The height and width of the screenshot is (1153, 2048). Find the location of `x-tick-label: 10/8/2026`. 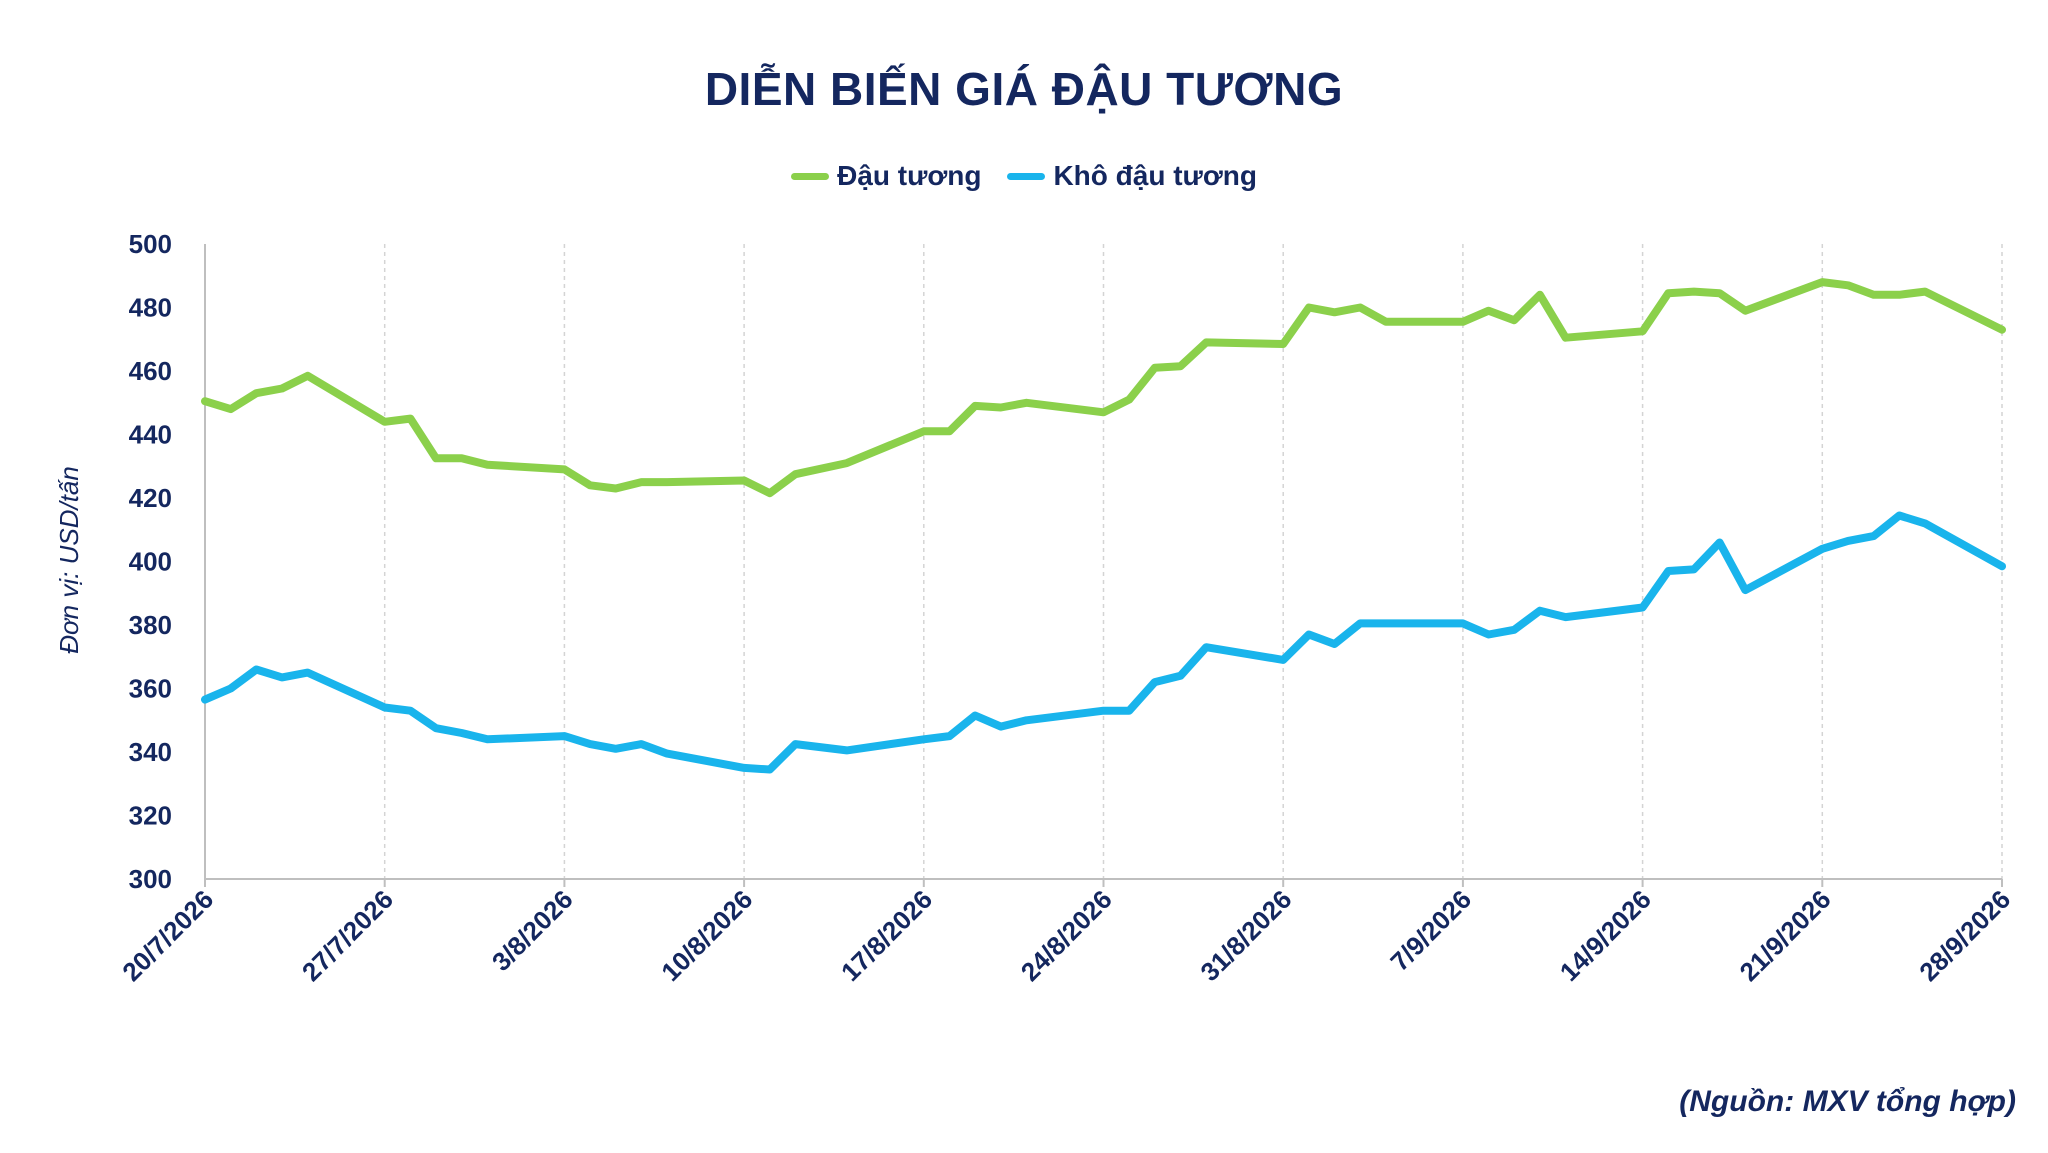

x-tick-label: 10/8/2026 is located at coordinates (706, 935).